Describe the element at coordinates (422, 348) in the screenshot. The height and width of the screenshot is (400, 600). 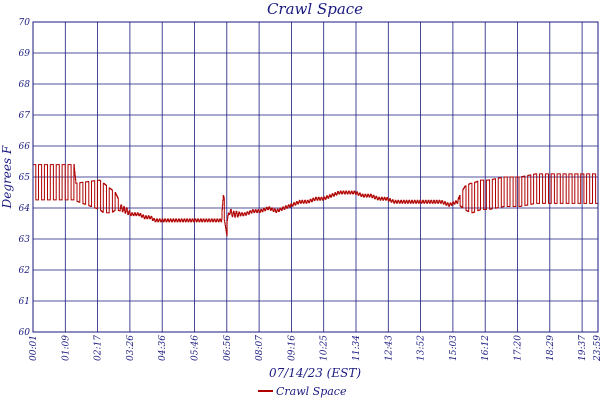
I see `x-tick-label: 13:52` at that location.